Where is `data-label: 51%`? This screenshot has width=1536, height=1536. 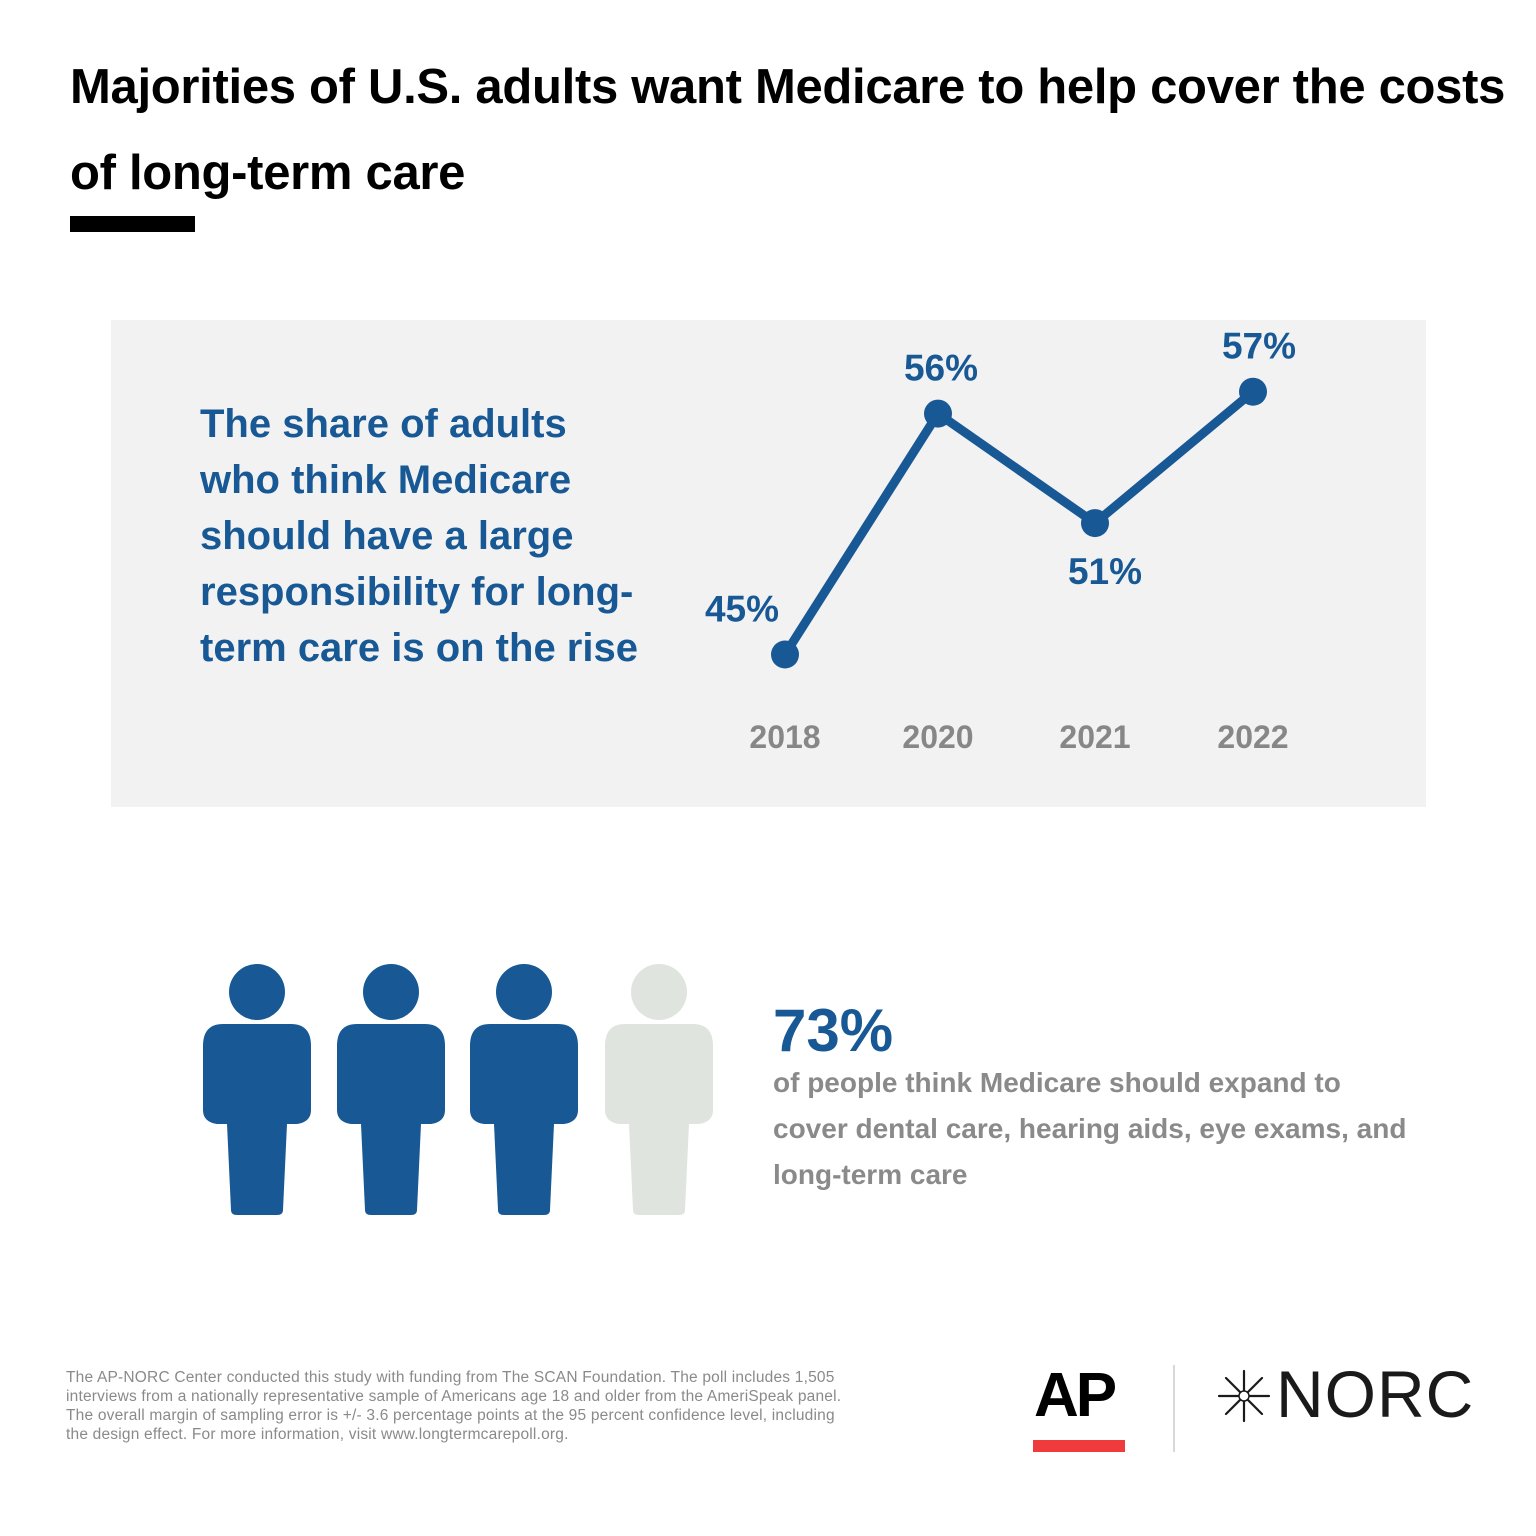 data-label: 51% is located at coordinates (1105, 571).